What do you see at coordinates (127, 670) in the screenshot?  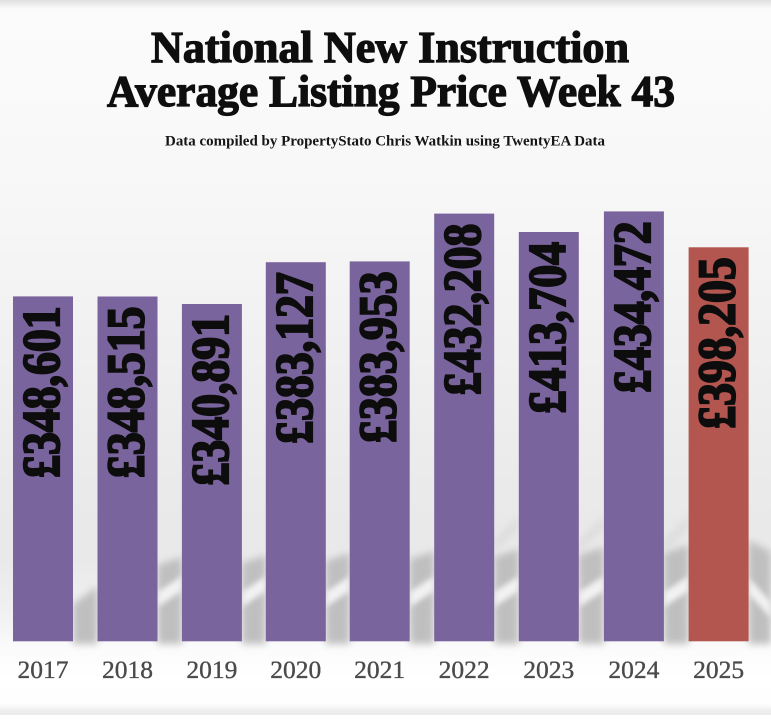 I see `svg-text: 2018` at bounding box center [127, 670].